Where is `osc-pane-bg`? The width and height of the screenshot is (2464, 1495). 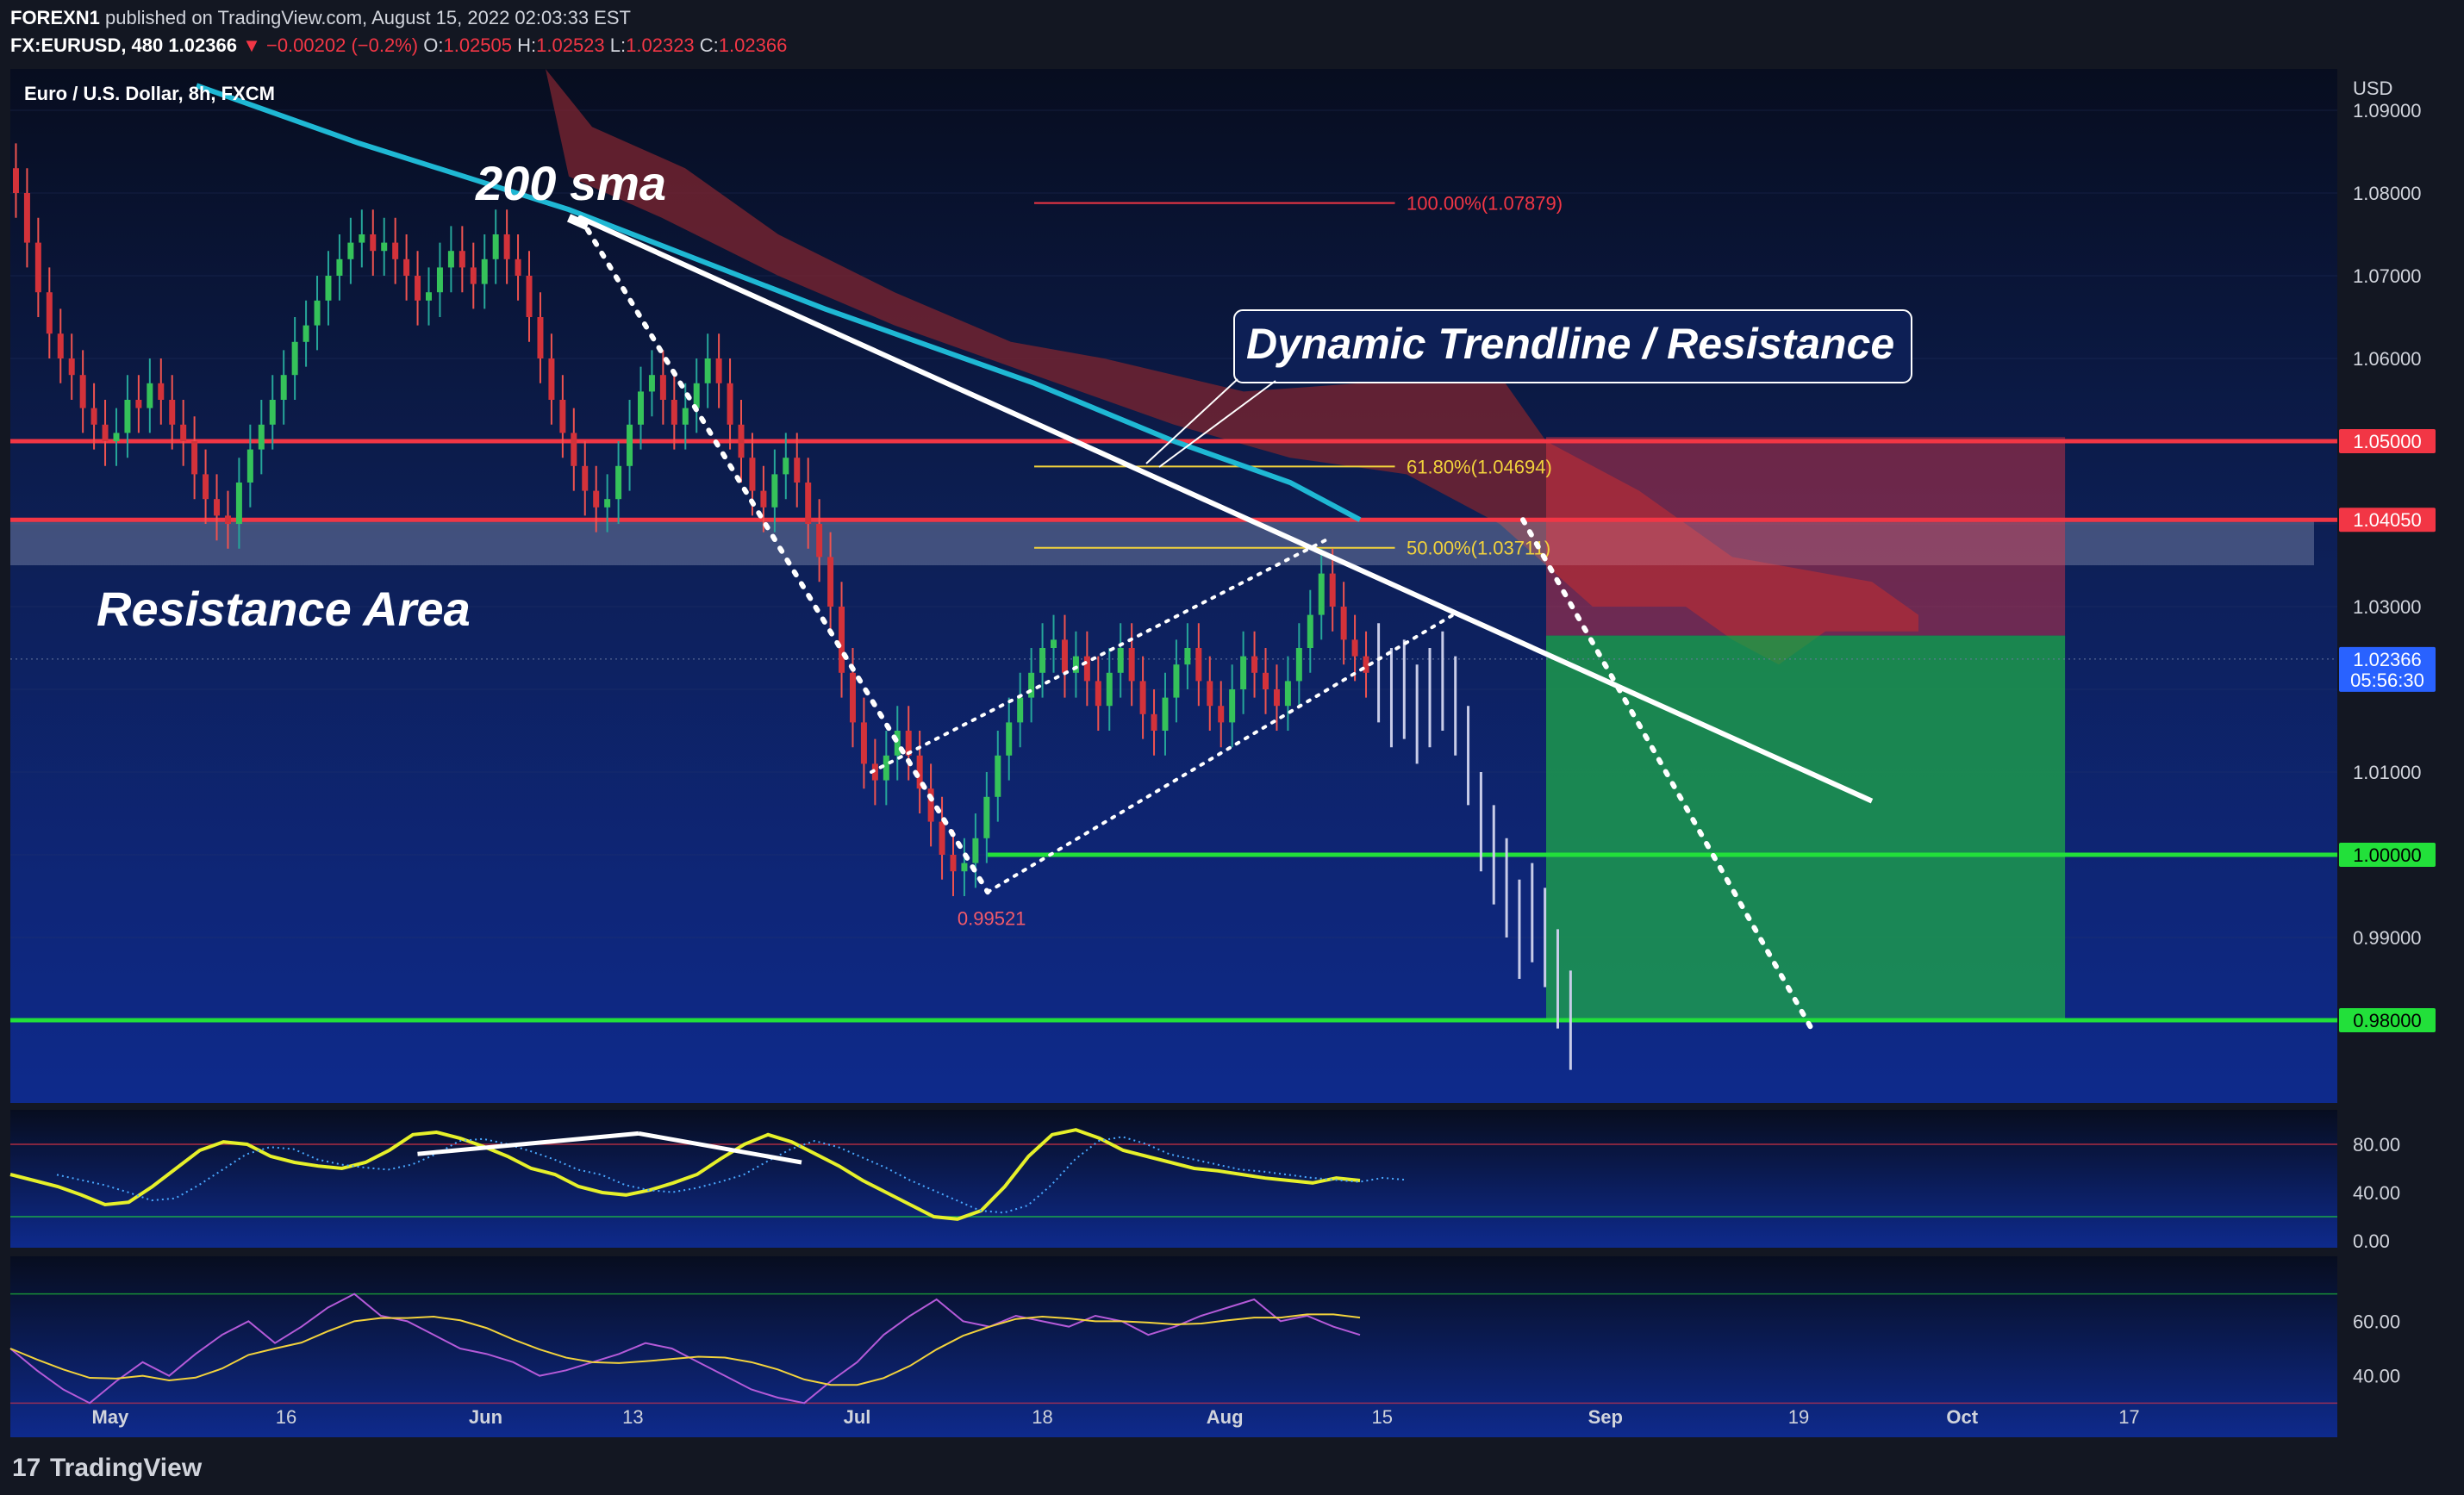 osc-pane-bg is located at coordinates (1173, 1179).